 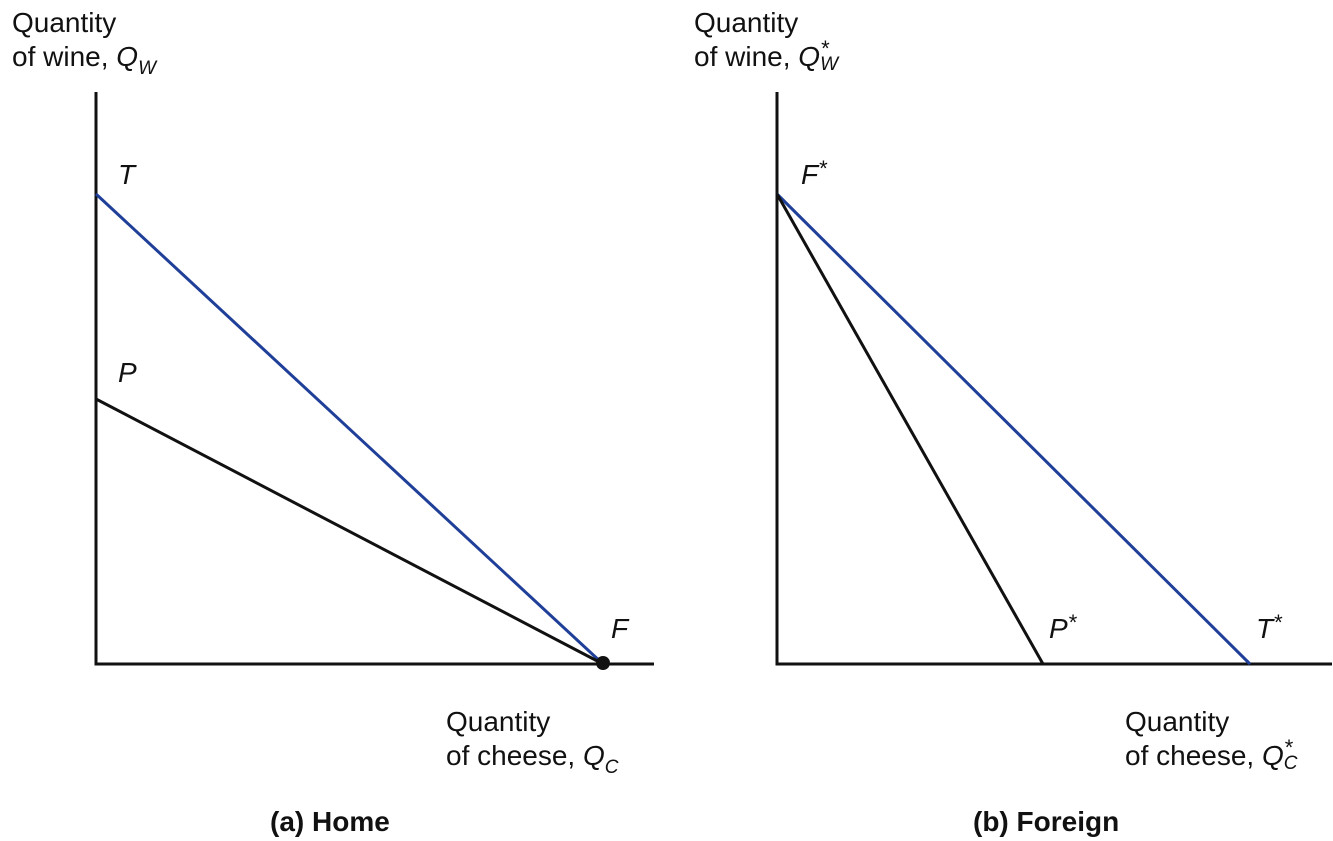 I want to click on home-x-axis-sub: C, so click(x=611, y=767).